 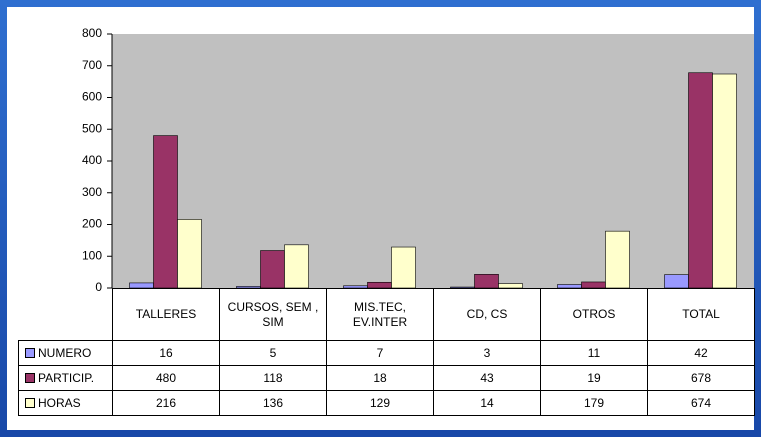 I want to click on category-cell: TALLERES, so click(x=166, y=314).